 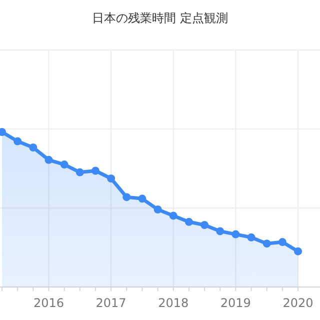 What do you see at coordinates (173, 303) in the screenshot?
I see `x-tick-label: 2018` at bounding box center [173, 303].